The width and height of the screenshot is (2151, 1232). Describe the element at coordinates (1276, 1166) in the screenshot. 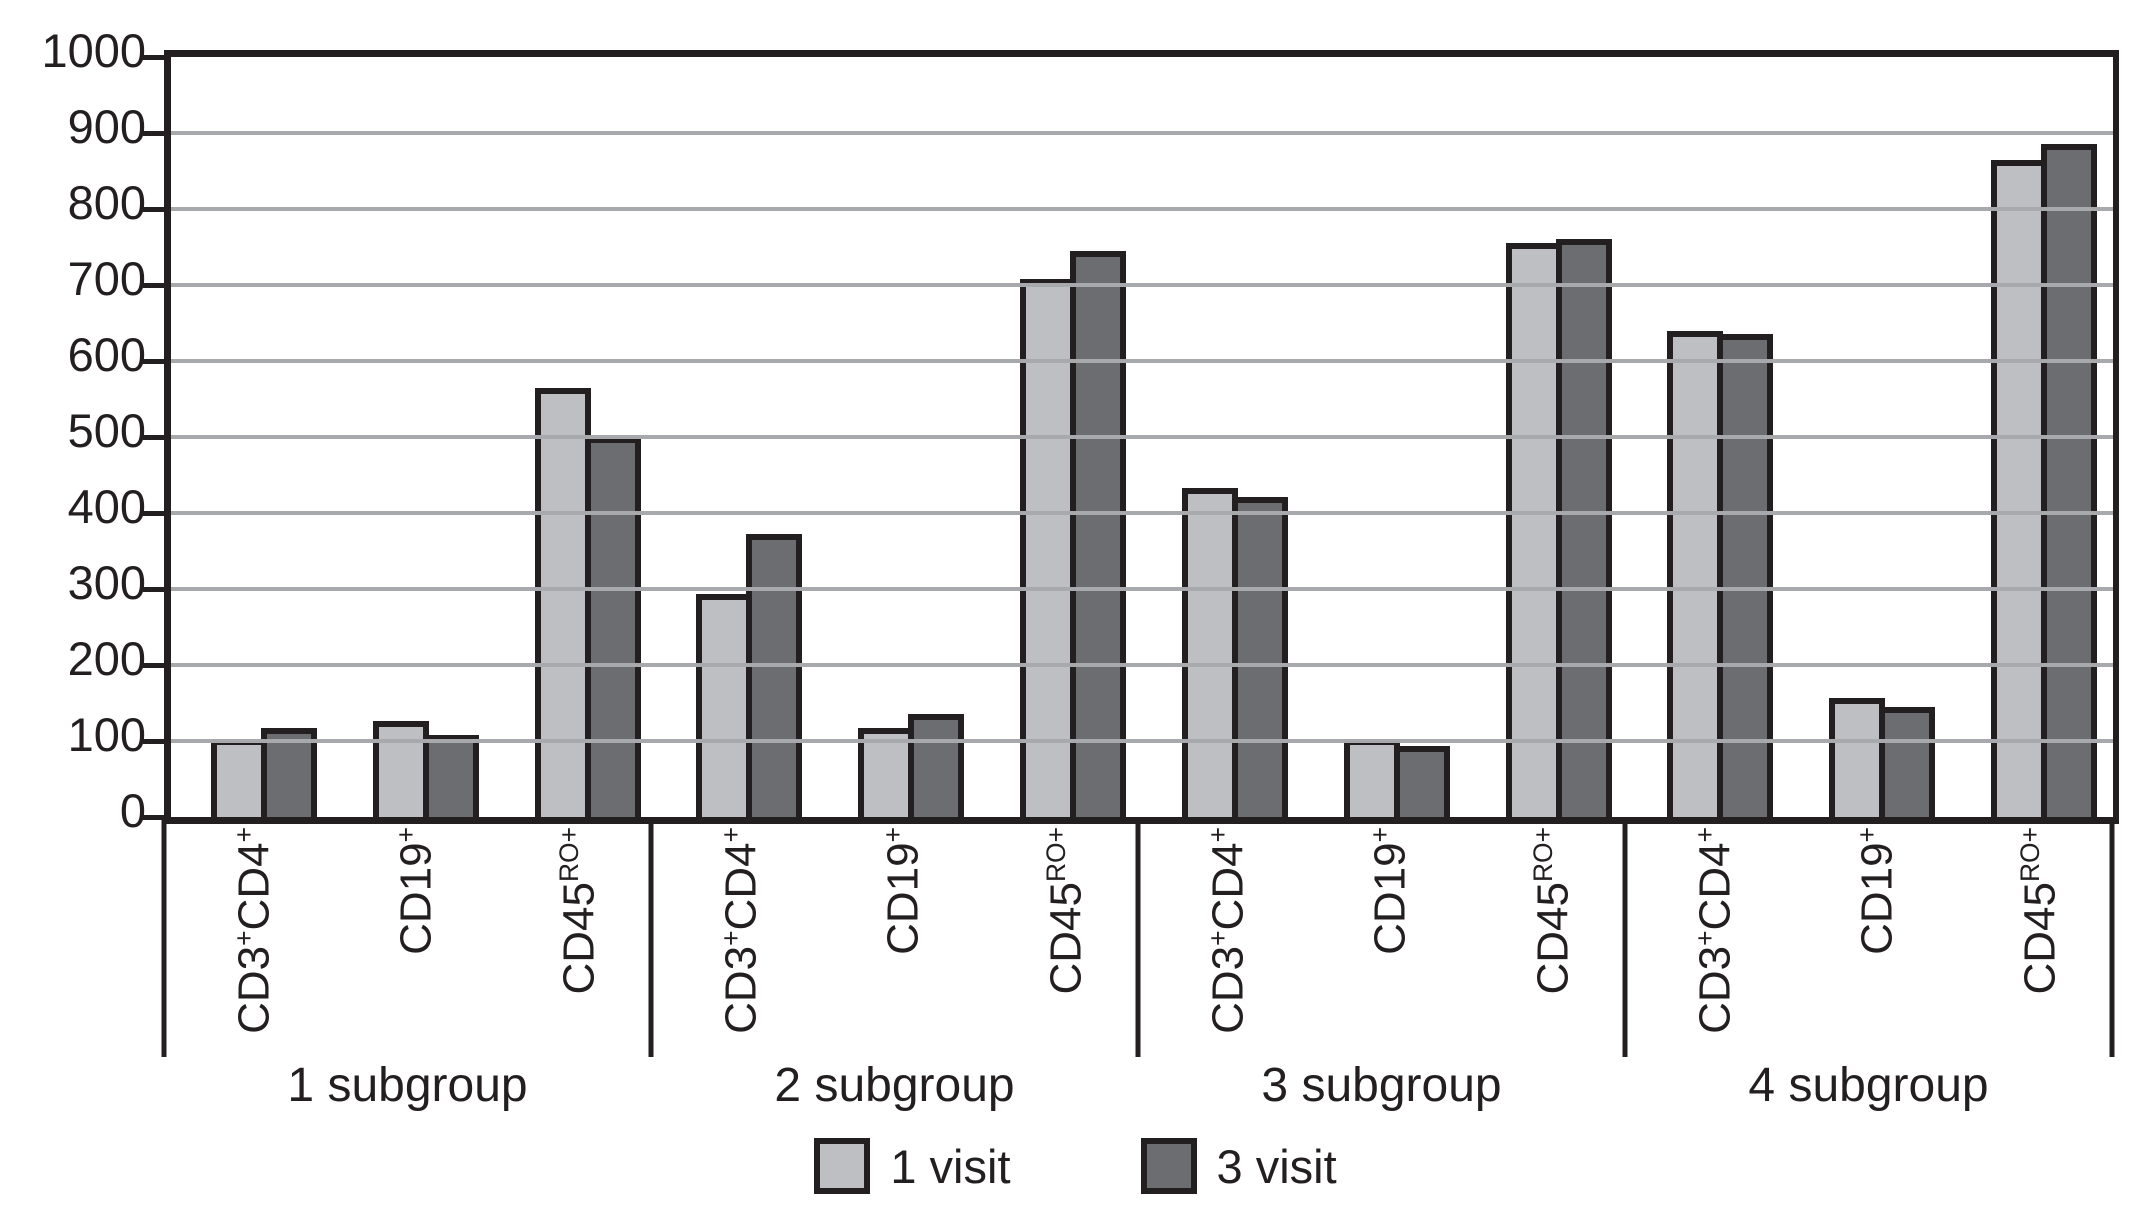

I see `legend-label: 3 visit` at that location.